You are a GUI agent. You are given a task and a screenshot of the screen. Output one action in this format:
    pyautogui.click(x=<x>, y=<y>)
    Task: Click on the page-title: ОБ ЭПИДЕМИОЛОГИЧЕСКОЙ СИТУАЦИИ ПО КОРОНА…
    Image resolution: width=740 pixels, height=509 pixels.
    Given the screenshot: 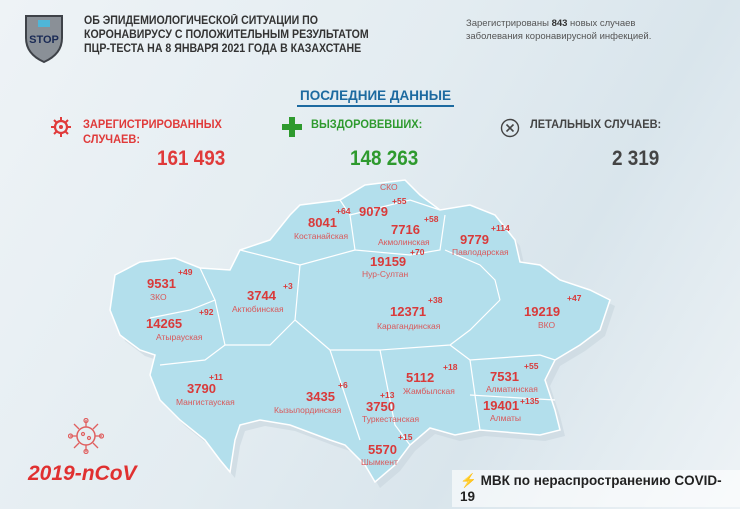 What is the action you would take?
    pyautogui.click(x=226, y=35)
    